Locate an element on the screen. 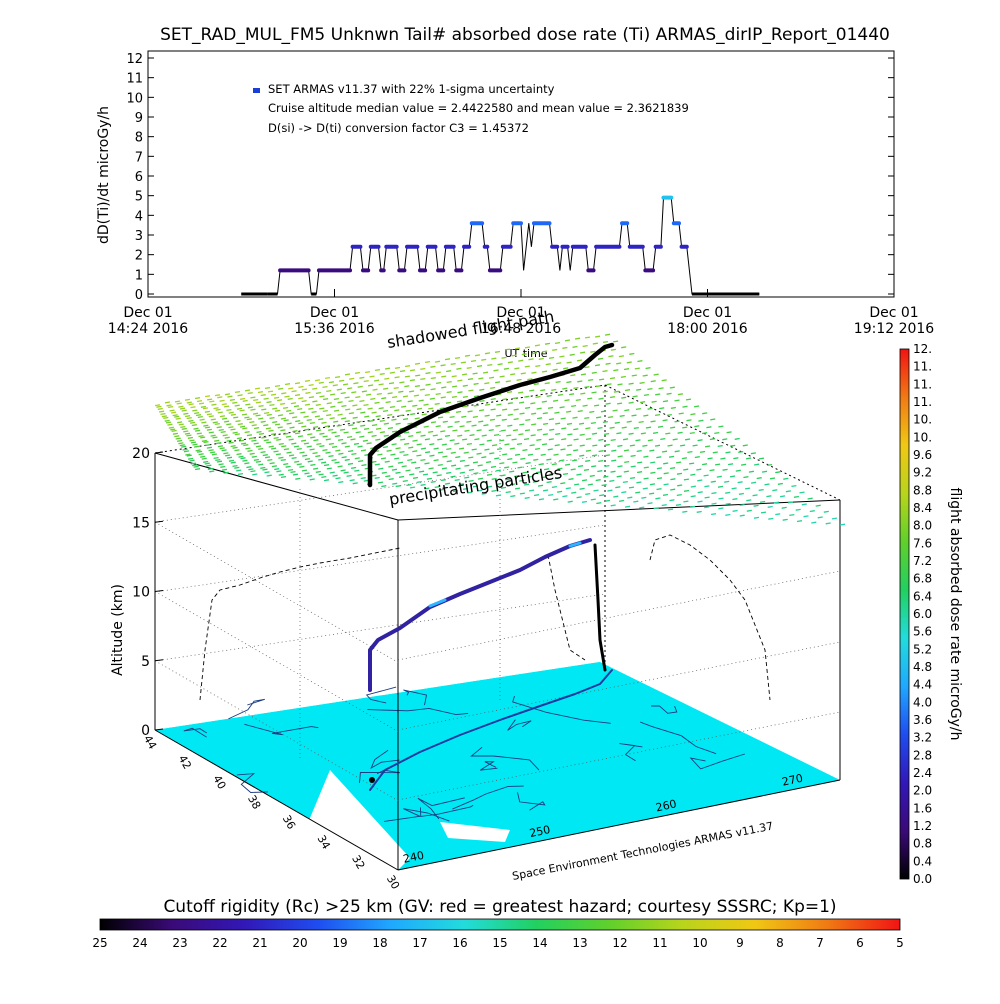  dose-colorbar-tick-label: 9.6 is located at coordinates (922, 455).